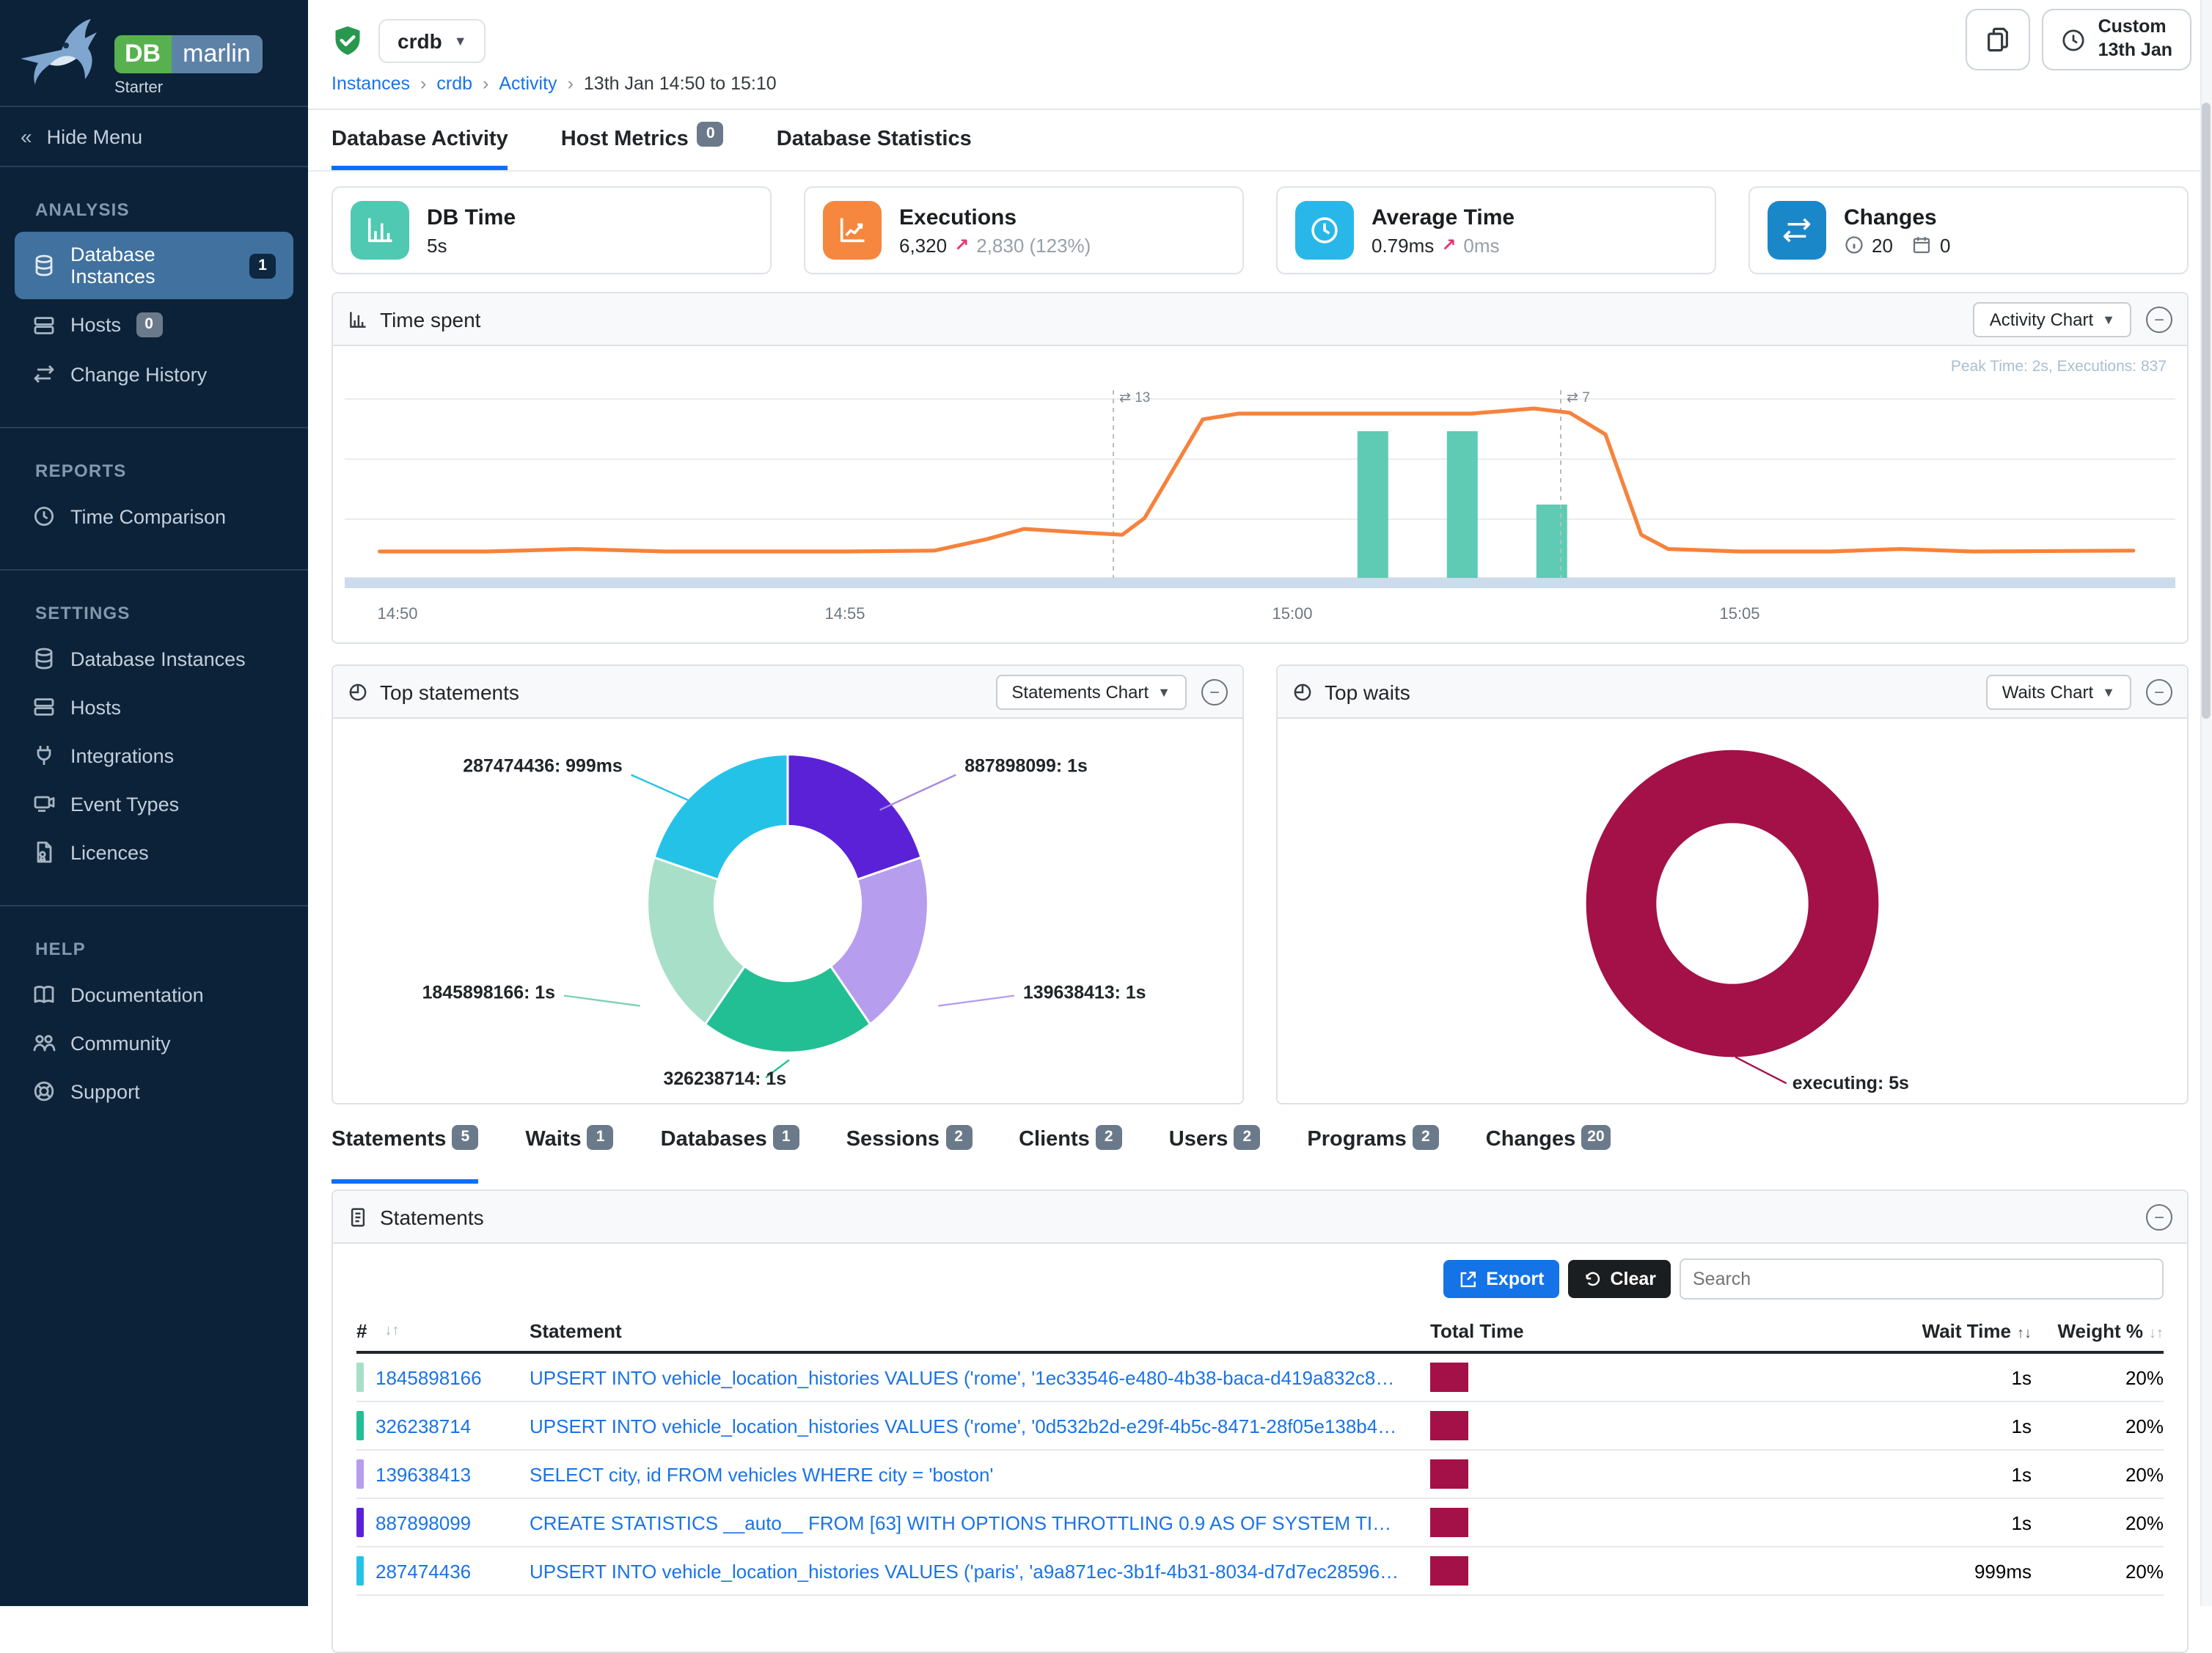  Describe the element at coordinates (420, 140) in the screenshot. I see `tab-database-activity: Database Activity` at that location.